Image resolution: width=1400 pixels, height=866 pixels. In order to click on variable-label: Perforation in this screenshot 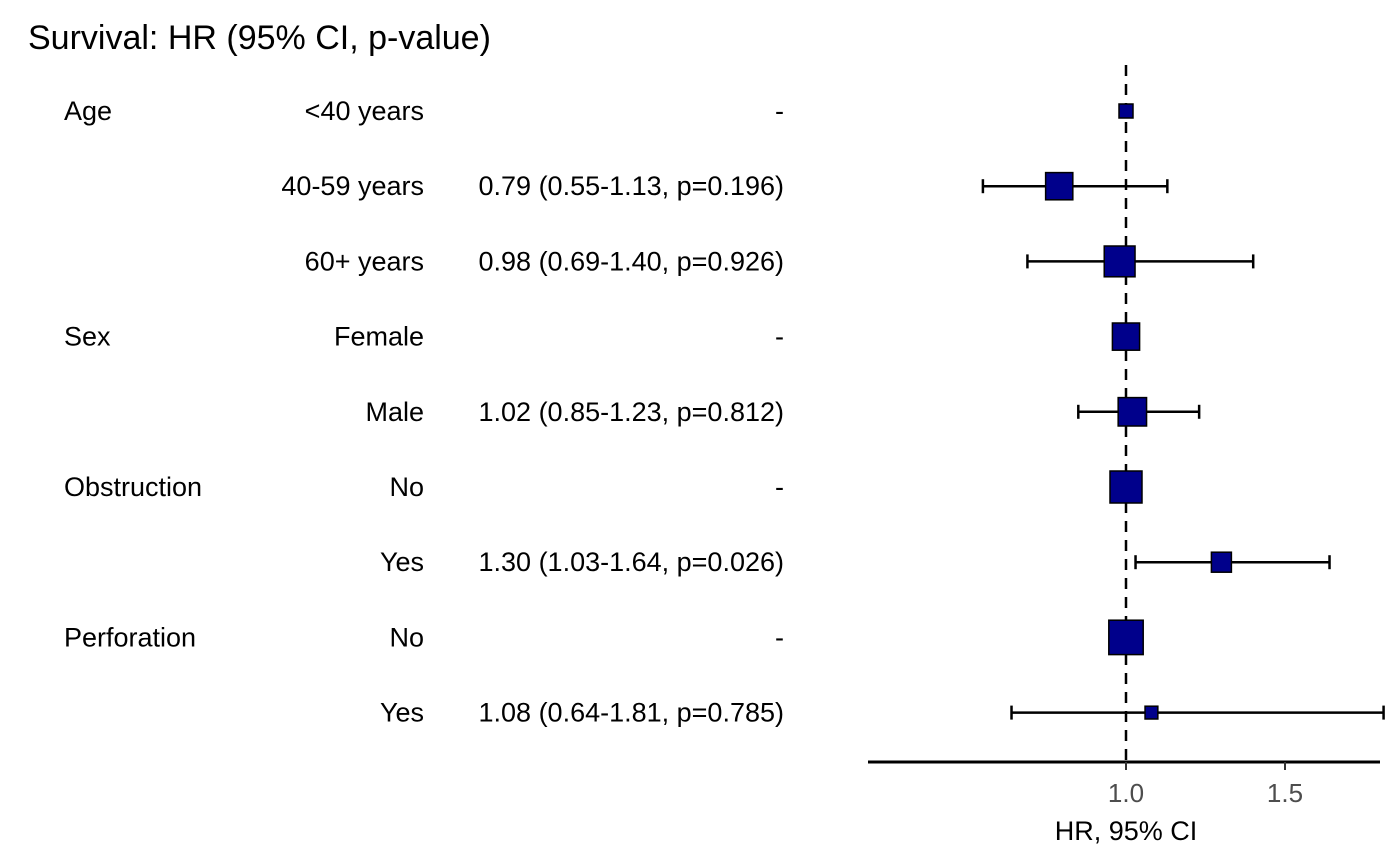, I will do `click(130, 637)`.